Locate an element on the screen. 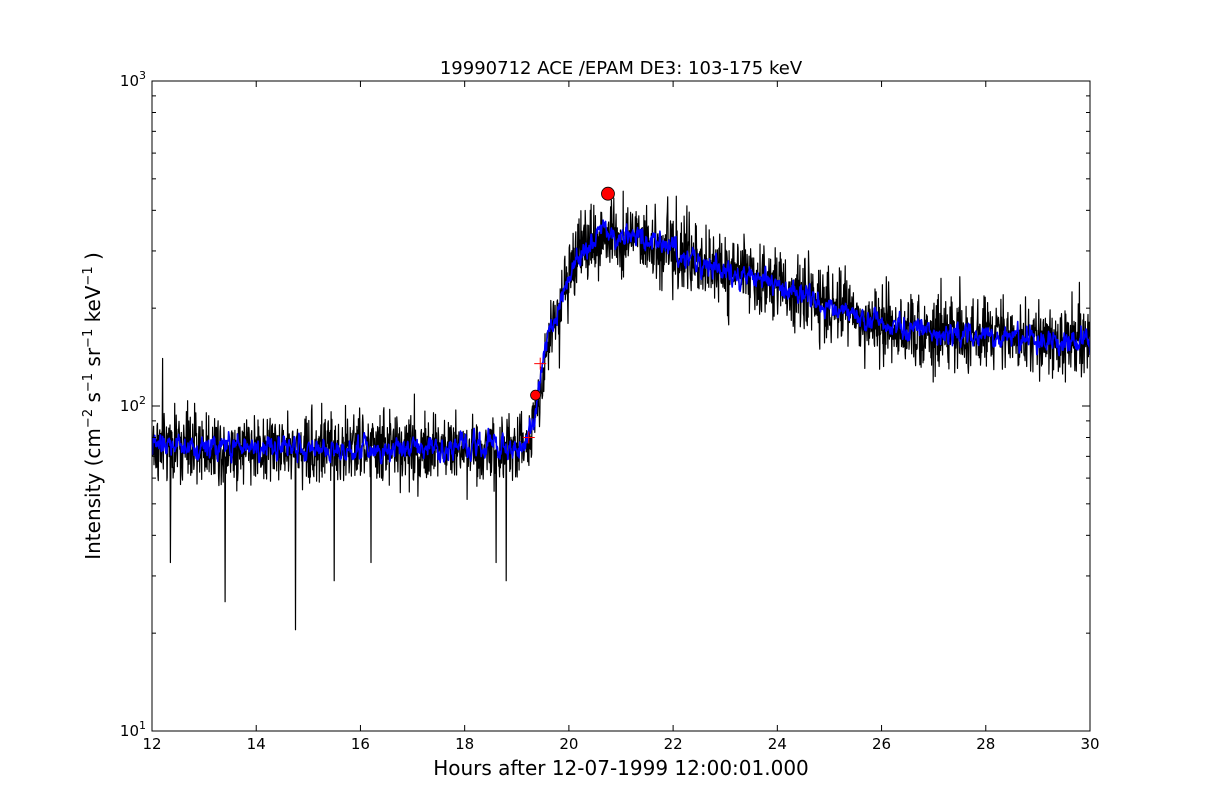 This screenshot has width=1212, height=812. x-tick-label: 18 is located at coordinates (464, 744).